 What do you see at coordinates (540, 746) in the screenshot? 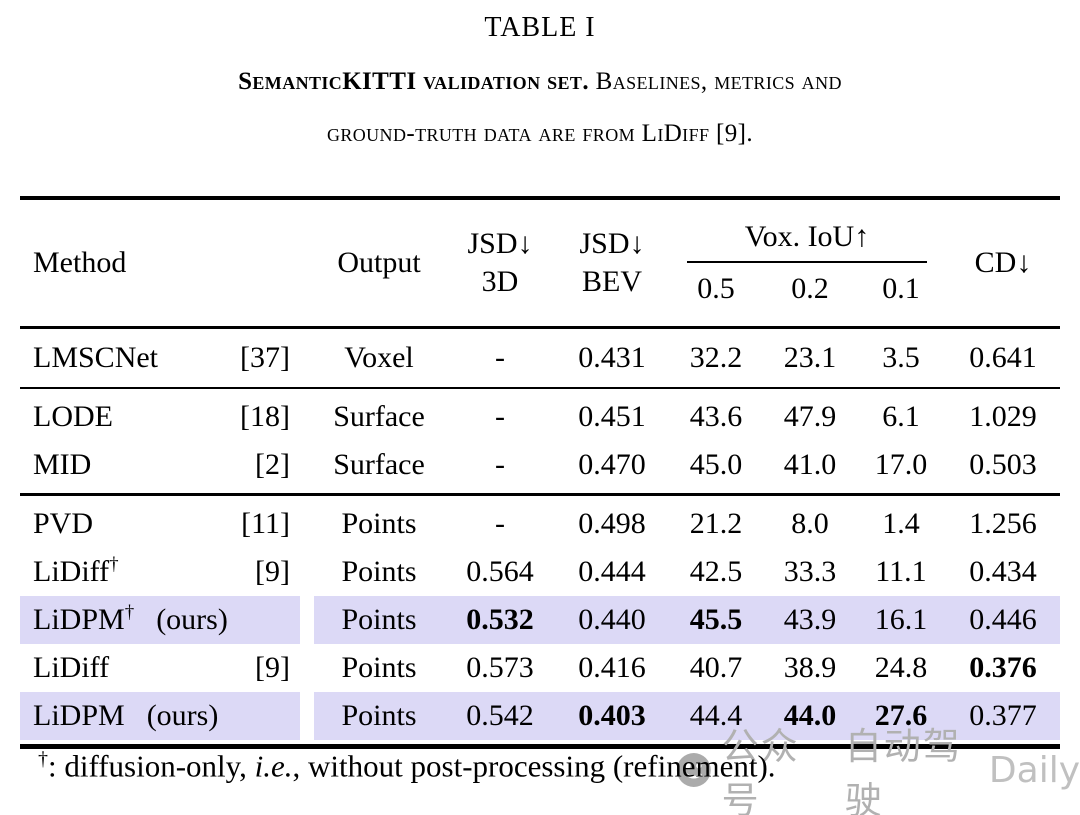
I see `table-bottom-rule` at bounding box center [540, 746].